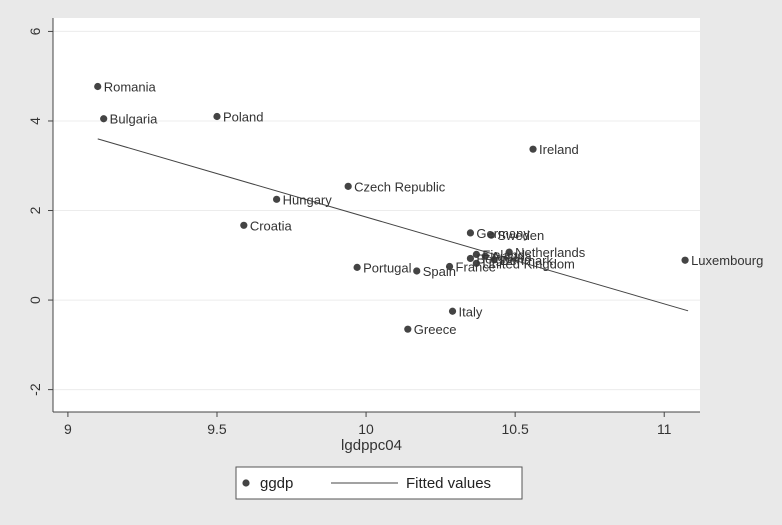 This screenshot has height=525, width=782. What do you see at coordinates (439, 271) in the screenshot?
I see `point-label-spain: Spain` at bounding box center [439, 271].